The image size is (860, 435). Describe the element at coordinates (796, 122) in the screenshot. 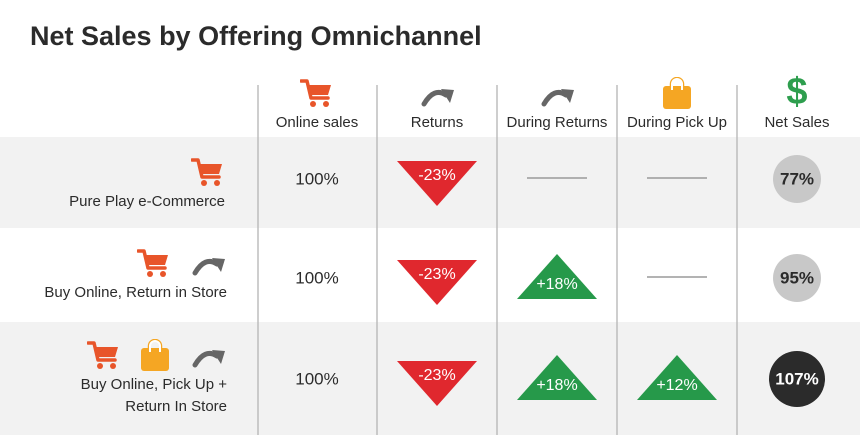

I see `column-header: Net Sales` at that location.